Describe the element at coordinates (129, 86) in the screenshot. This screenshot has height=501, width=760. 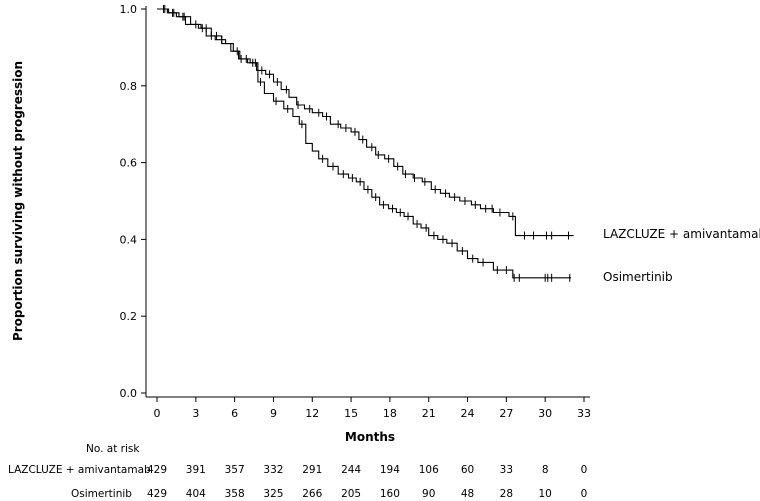
I see `y-tick-label: 0.8` at that location.